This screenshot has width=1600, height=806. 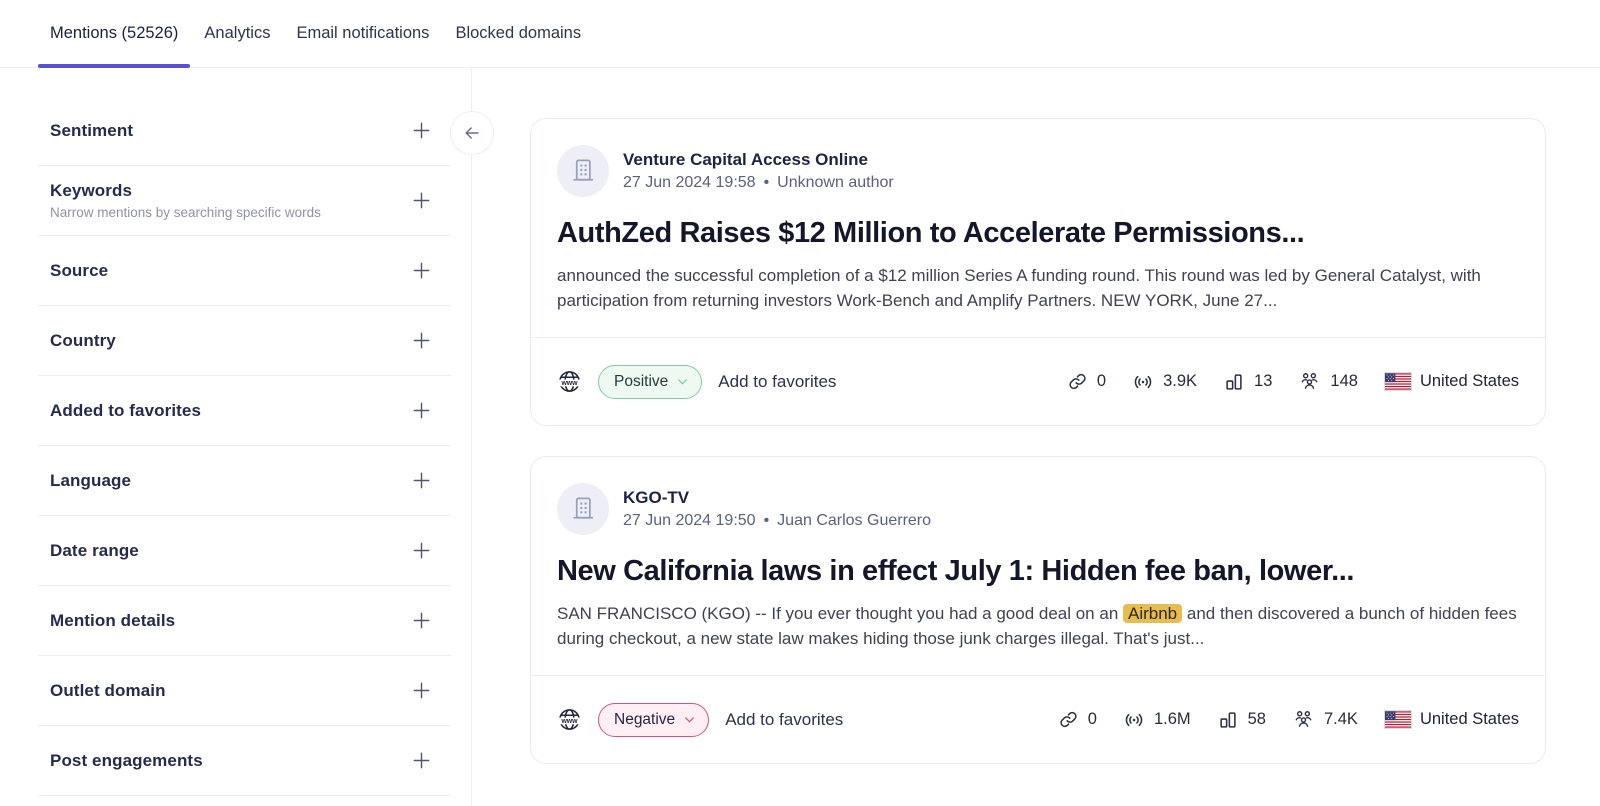 I want to click on filter-country: Country, so click(x=235, y=340).